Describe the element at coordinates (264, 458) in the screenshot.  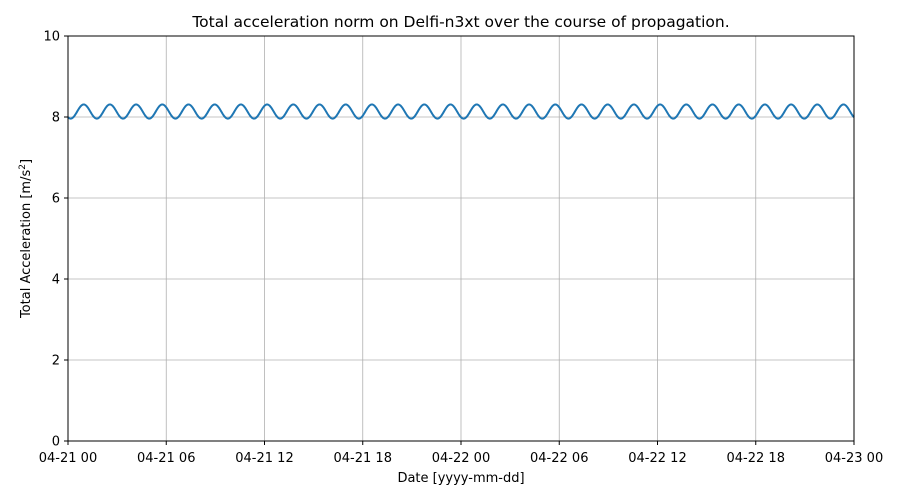
I see `x-tick-label: 04-21 12` at that location.